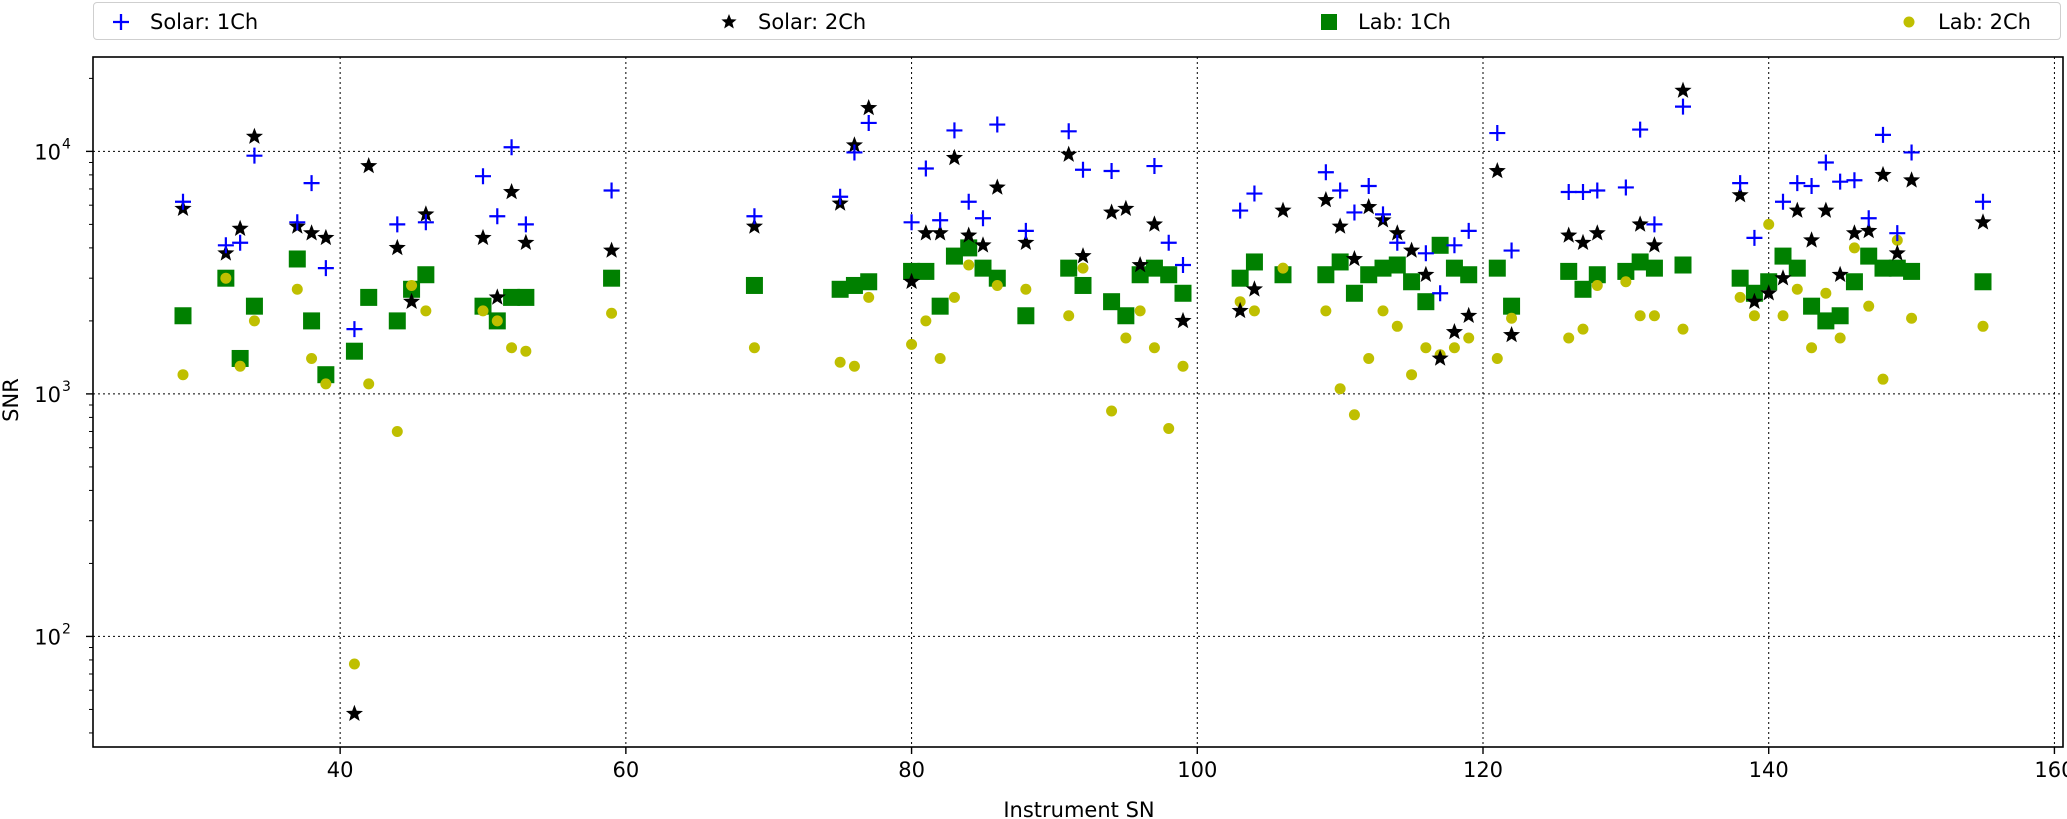 The width and height of the screenshot is (2067, 819). I want to click on square-marker-icon, so click(1329, 22).